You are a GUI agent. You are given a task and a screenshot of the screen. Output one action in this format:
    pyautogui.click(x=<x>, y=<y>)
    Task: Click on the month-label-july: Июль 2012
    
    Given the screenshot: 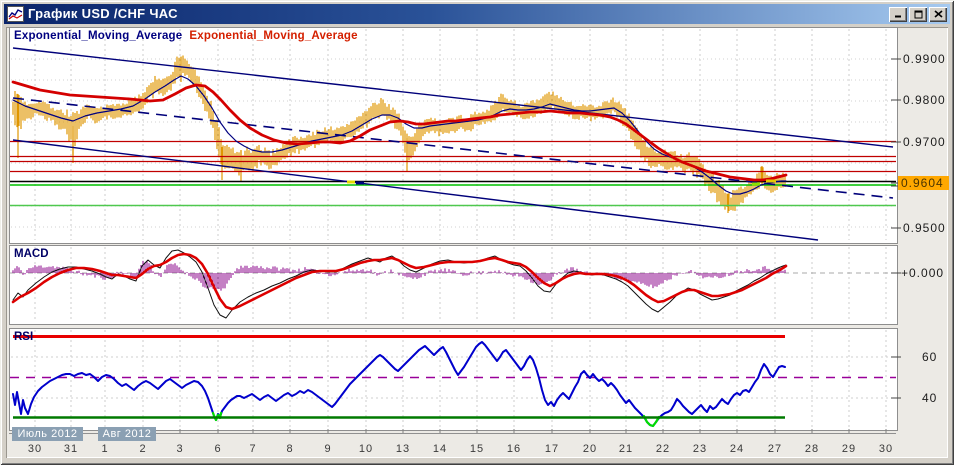 What is the action you would take?
    pyautogui.click(x=47, y=434)
    